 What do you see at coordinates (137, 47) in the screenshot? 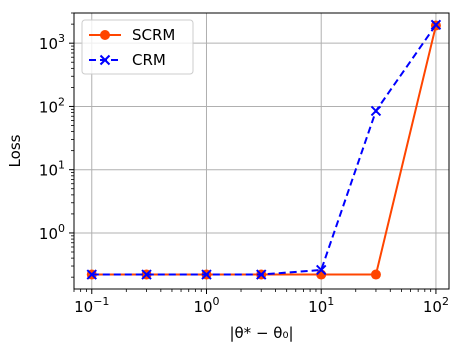
I see `legend: SCRM CRM` at bounding box center [137, 47].